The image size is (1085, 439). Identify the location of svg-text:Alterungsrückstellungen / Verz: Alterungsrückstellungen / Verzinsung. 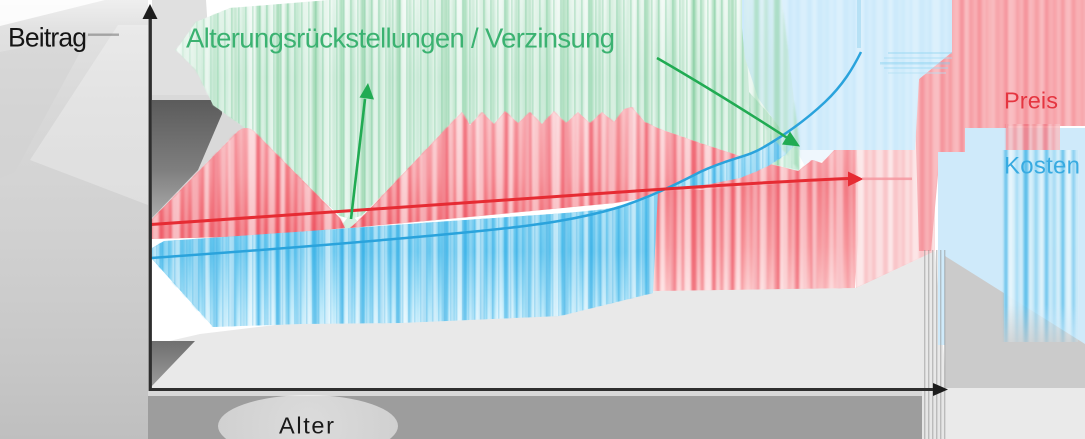
(400, 38).